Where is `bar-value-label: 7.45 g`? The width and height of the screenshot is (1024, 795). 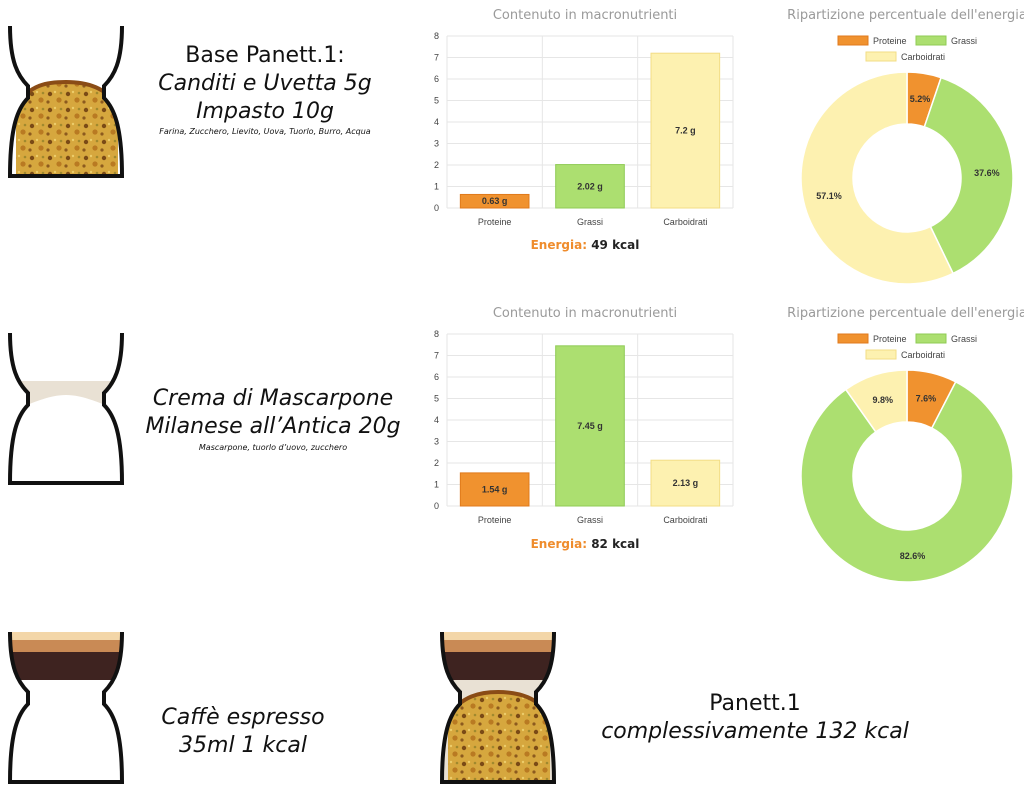 bar-value-label: 7.45 g is located at coordinates (590, 426).